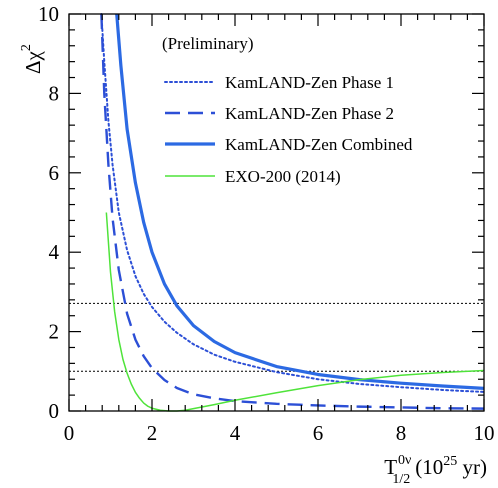 The height and width of the screenshot is (488, 498). Describe the element at coordinates (54, 332) in the screenshot. I see `y-tick-label: 2` at that location.